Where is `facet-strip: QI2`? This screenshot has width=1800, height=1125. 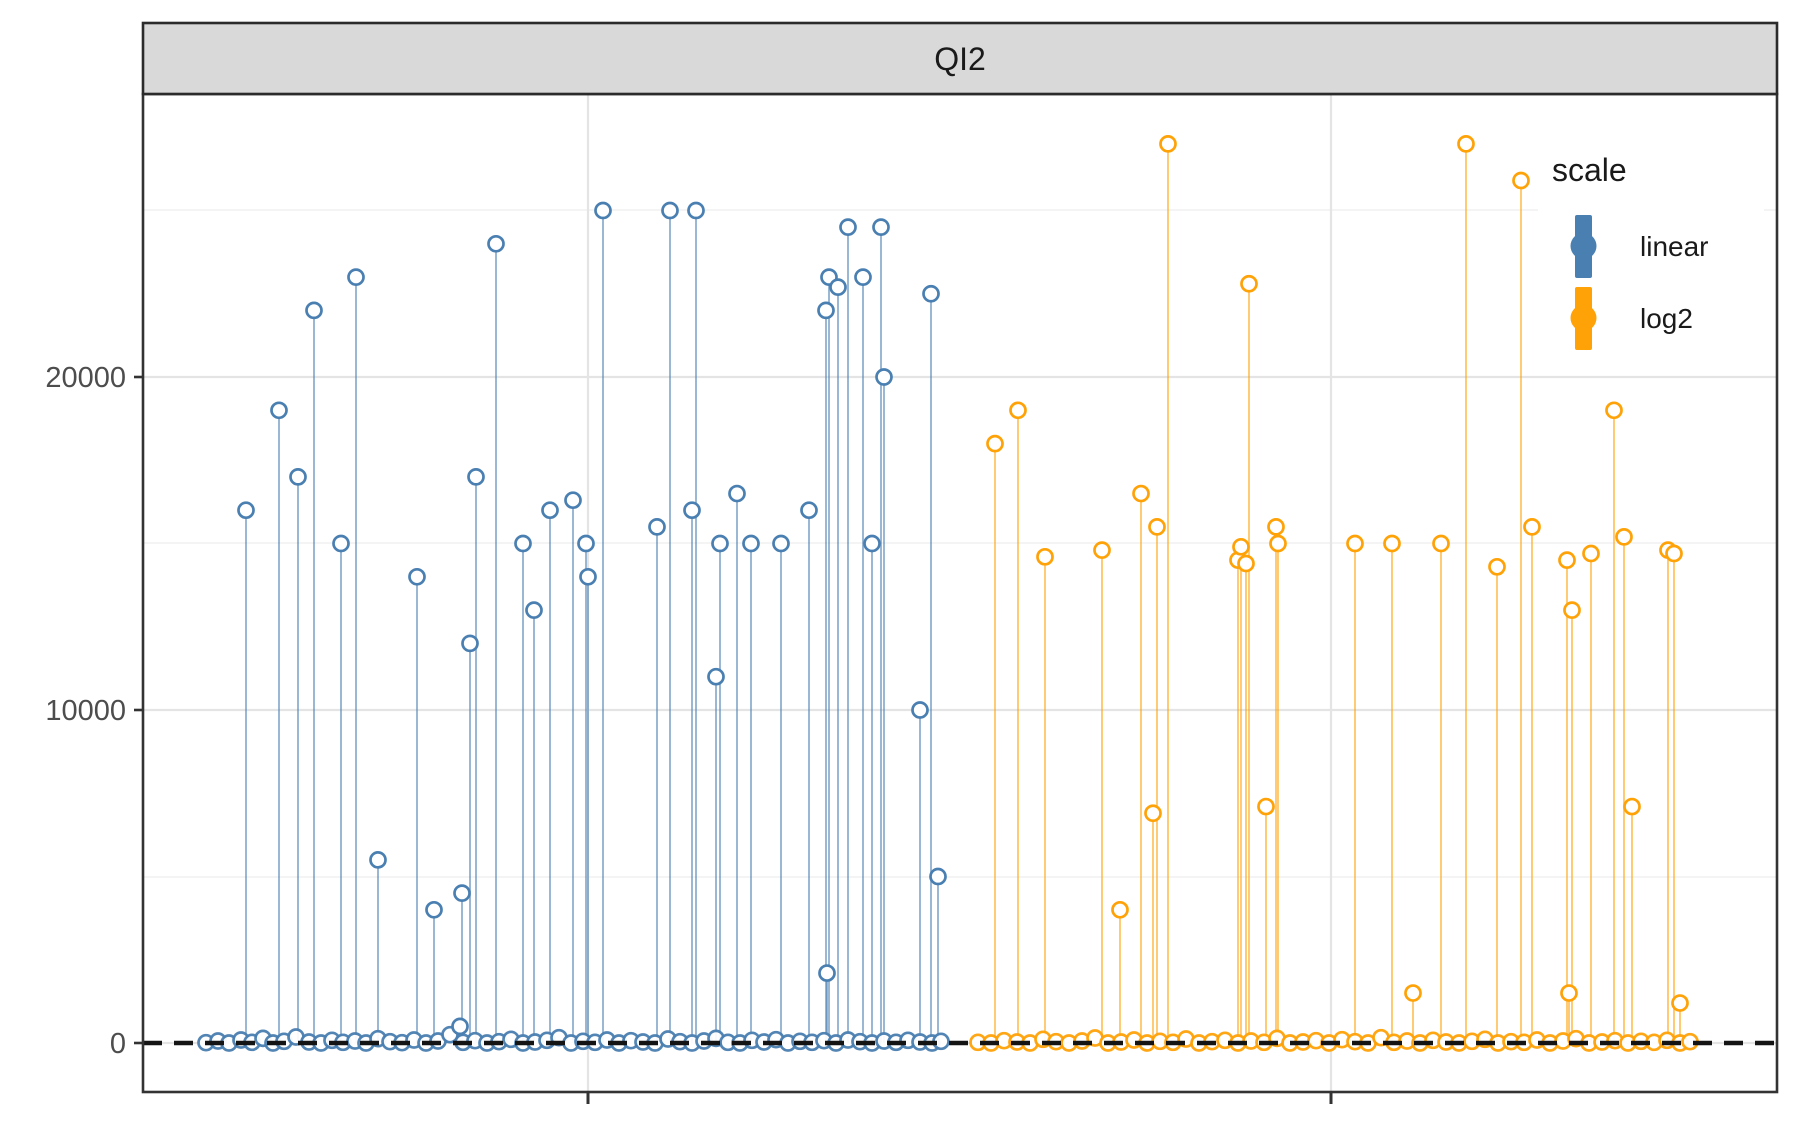
facet-strip: QI2 is located at coordinates (960, 58).